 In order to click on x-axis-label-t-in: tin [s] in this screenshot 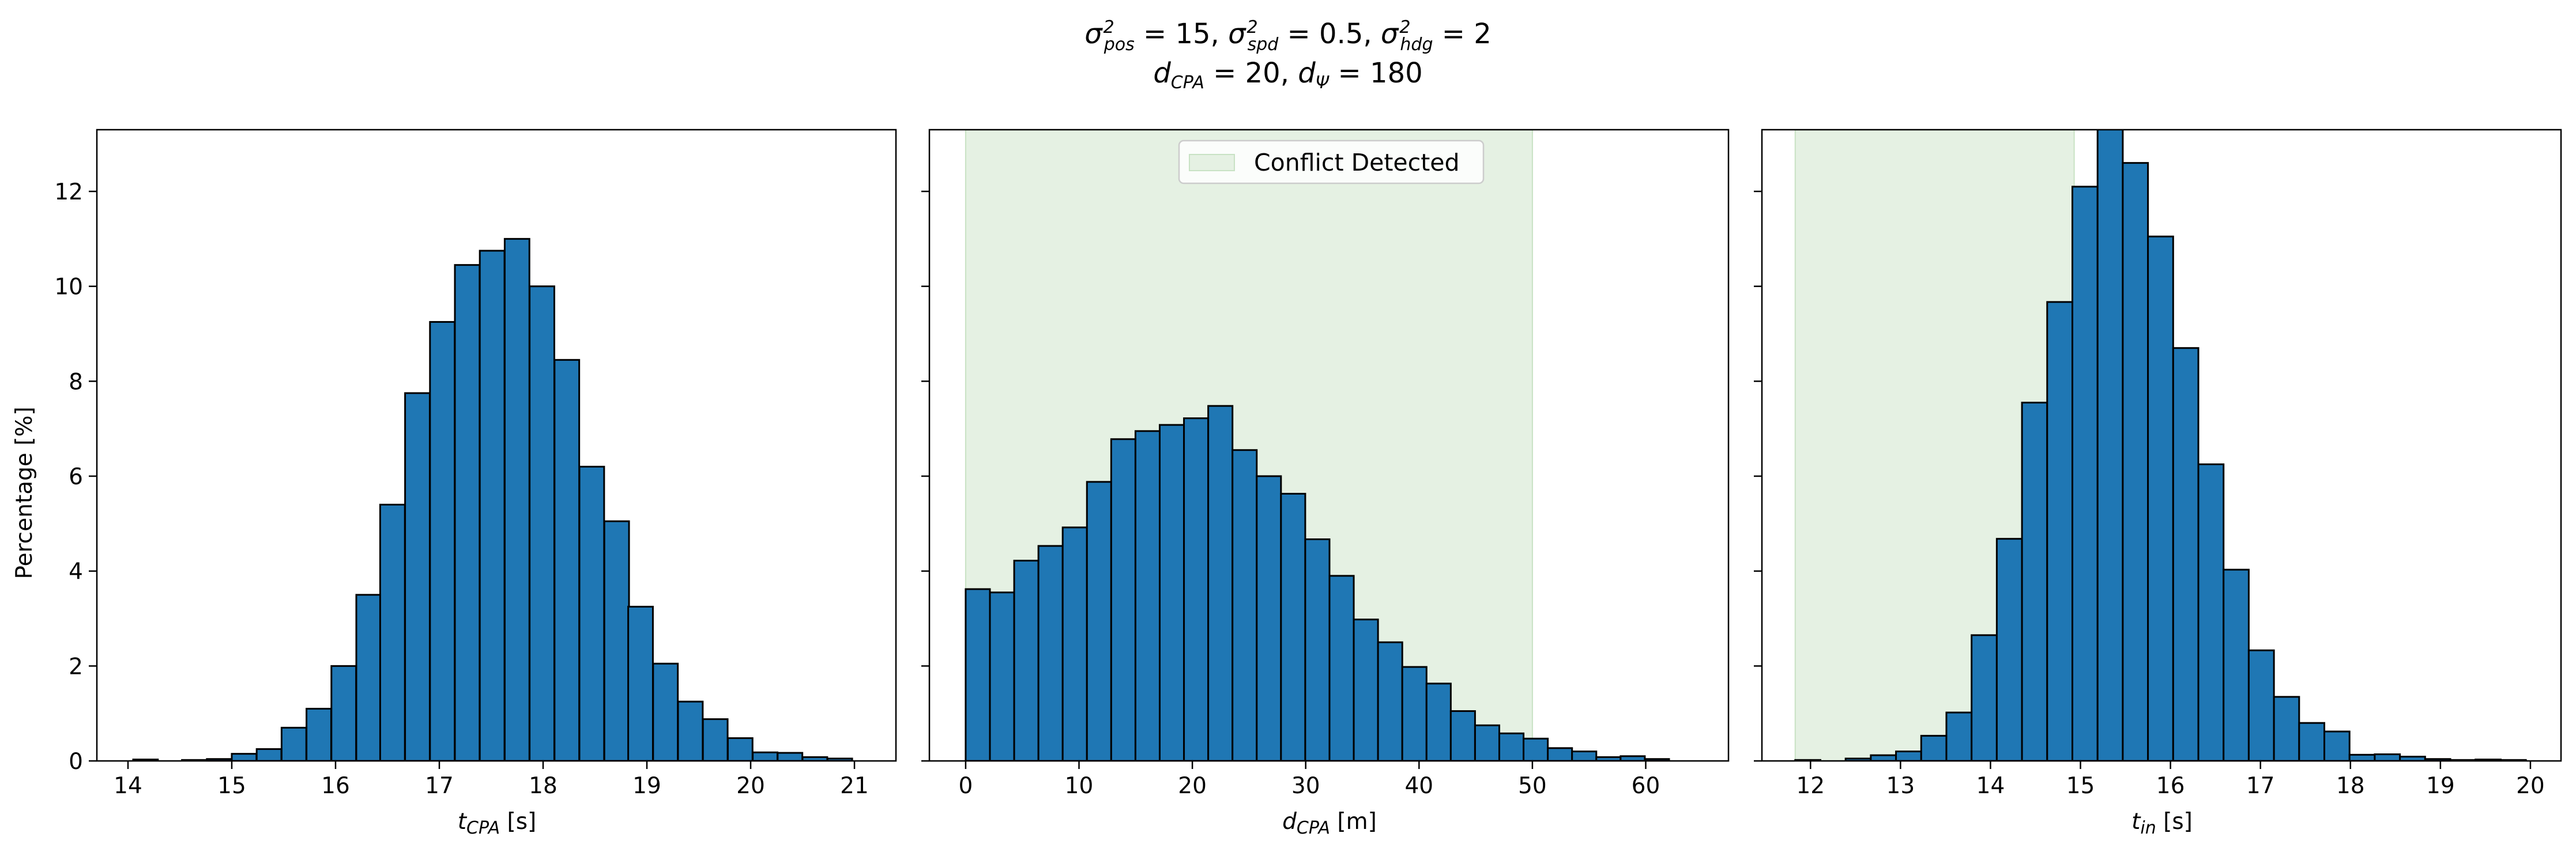, I will do `click(2162, 824)`.